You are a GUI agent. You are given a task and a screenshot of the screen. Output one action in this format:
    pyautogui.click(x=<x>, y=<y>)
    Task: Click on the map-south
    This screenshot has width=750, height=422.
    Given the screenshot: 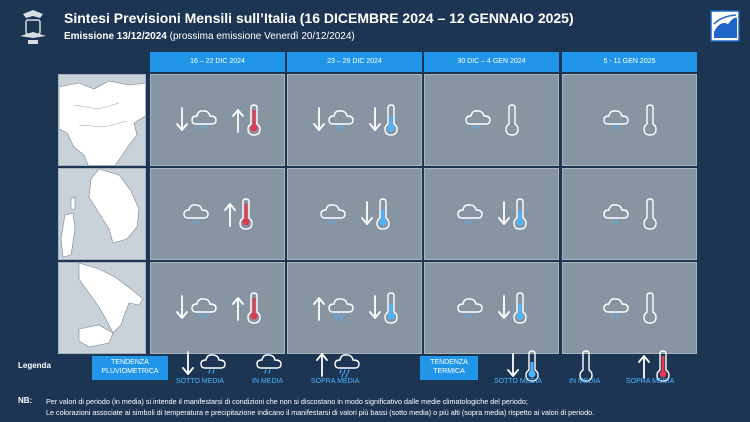 What is the action you would take?
    pyautogui.click(x=102, y=308)
    